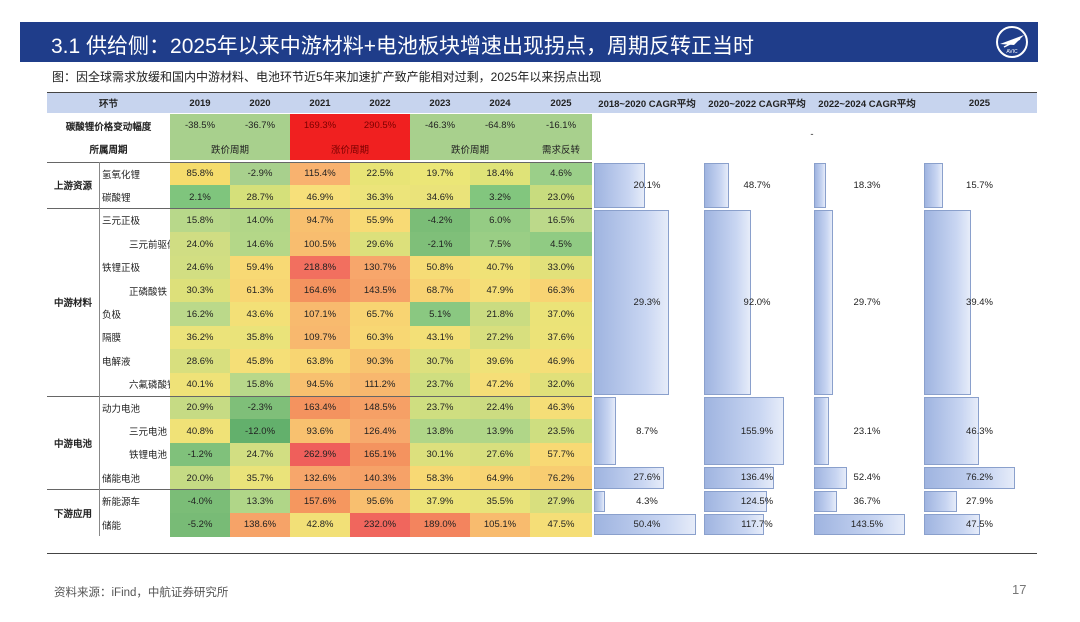  I want to click on column-header: 环节, so click(108, 103).